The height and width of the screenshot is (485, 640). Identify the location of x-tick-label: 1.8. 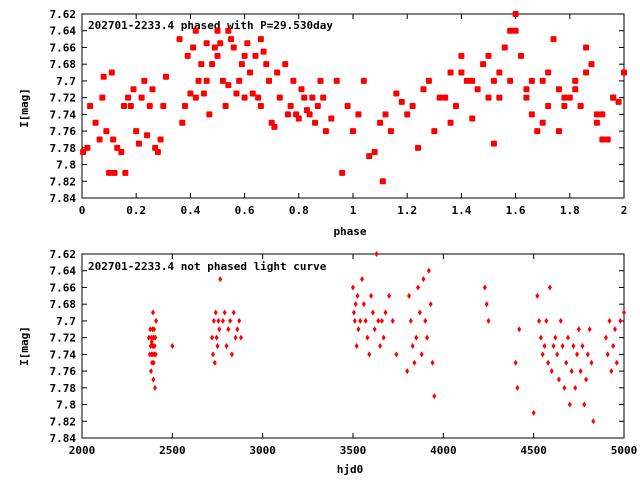
(570, 210).